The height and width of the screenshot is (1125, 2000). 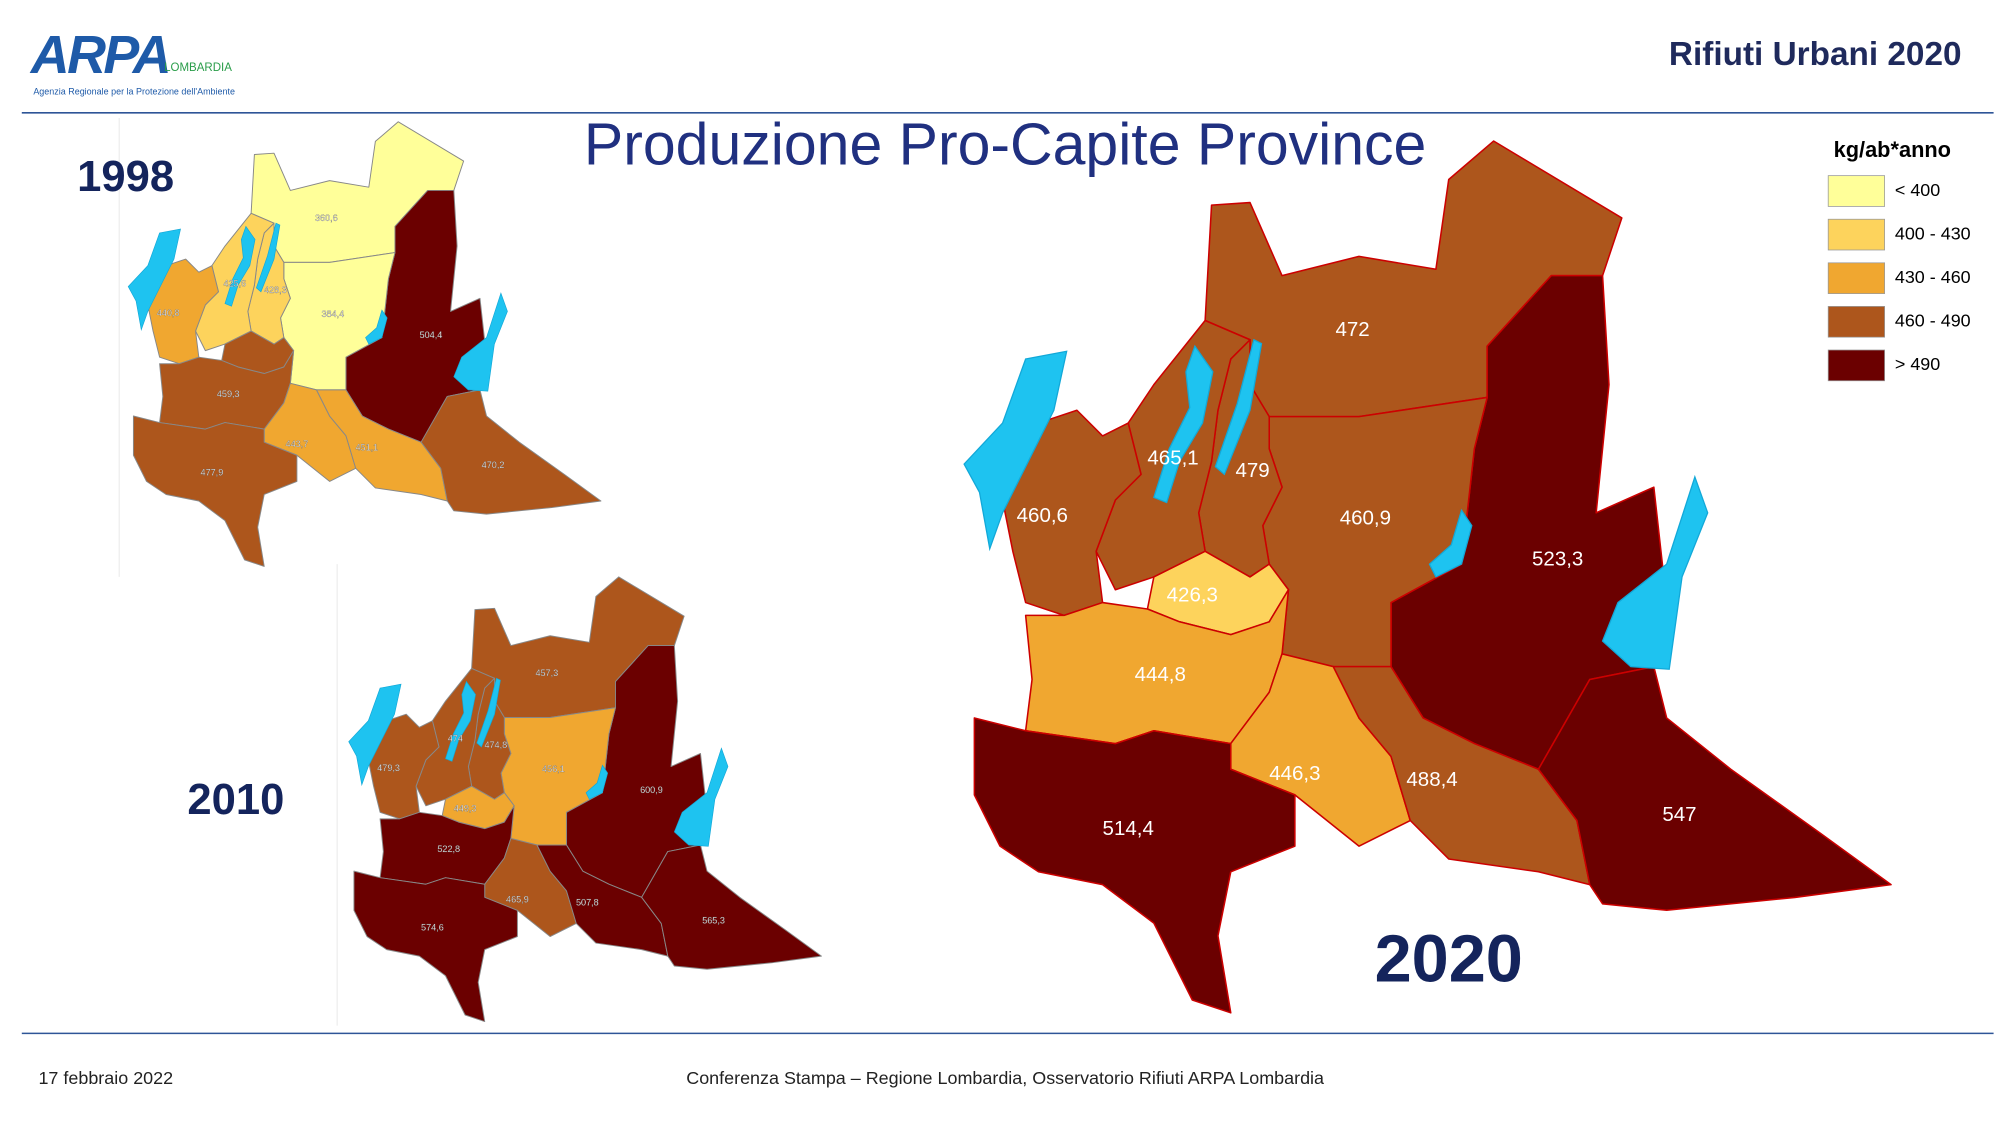 What do you see at coordinates (212, 472) in the screenshot?
I see `province-value: 477,9` at bounding box center [212, 472].